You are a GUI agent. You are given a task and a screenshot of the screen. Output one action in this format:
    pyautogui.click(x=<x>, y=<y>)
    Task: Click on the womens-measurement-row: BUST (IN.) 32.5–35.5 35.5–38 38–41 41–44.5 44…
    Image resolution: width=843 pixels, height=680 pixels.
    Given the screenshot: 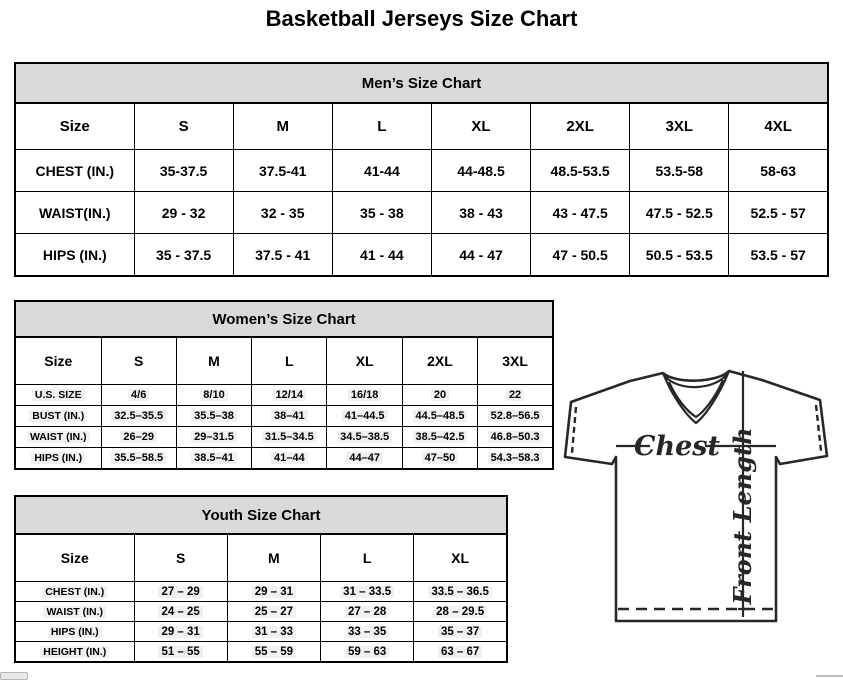 What is the action you would take?
    pyautogui.click(x=284, y=416)
    